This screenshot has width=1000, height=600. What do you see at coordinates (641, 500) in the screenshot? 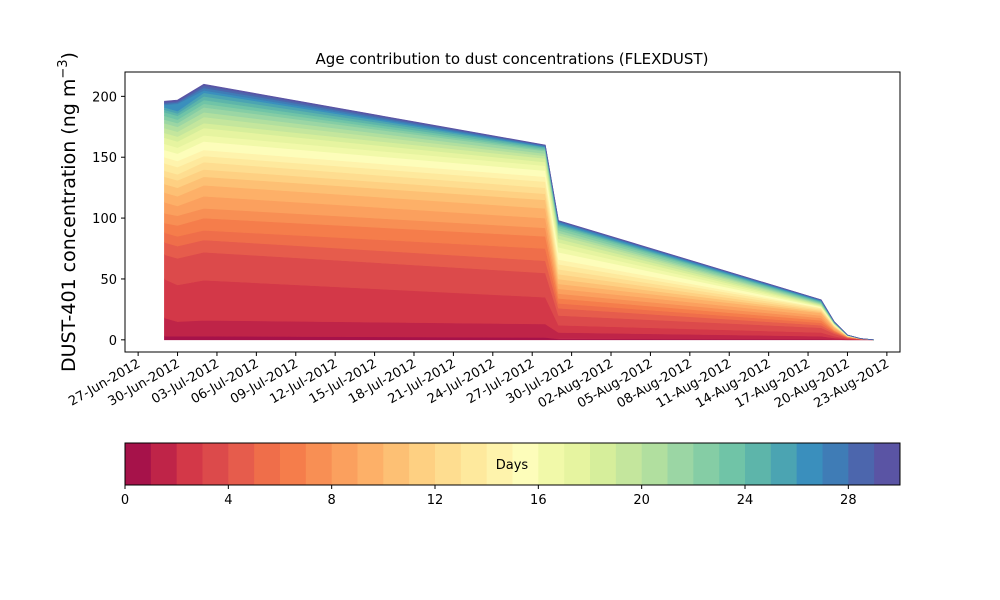
I see `colorbar-tick-label: 20` at bounding box center [641, 500].